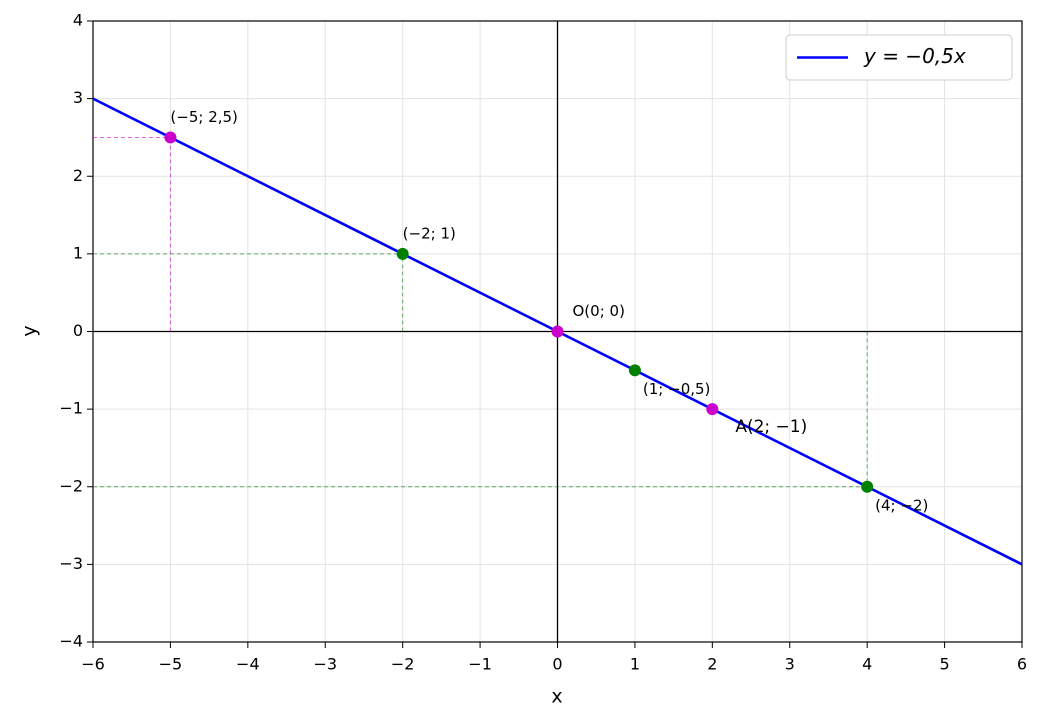 This screenshot has height=724, width=1044. I want to click on point-label: (−5; 2,5), so click(204, 117).